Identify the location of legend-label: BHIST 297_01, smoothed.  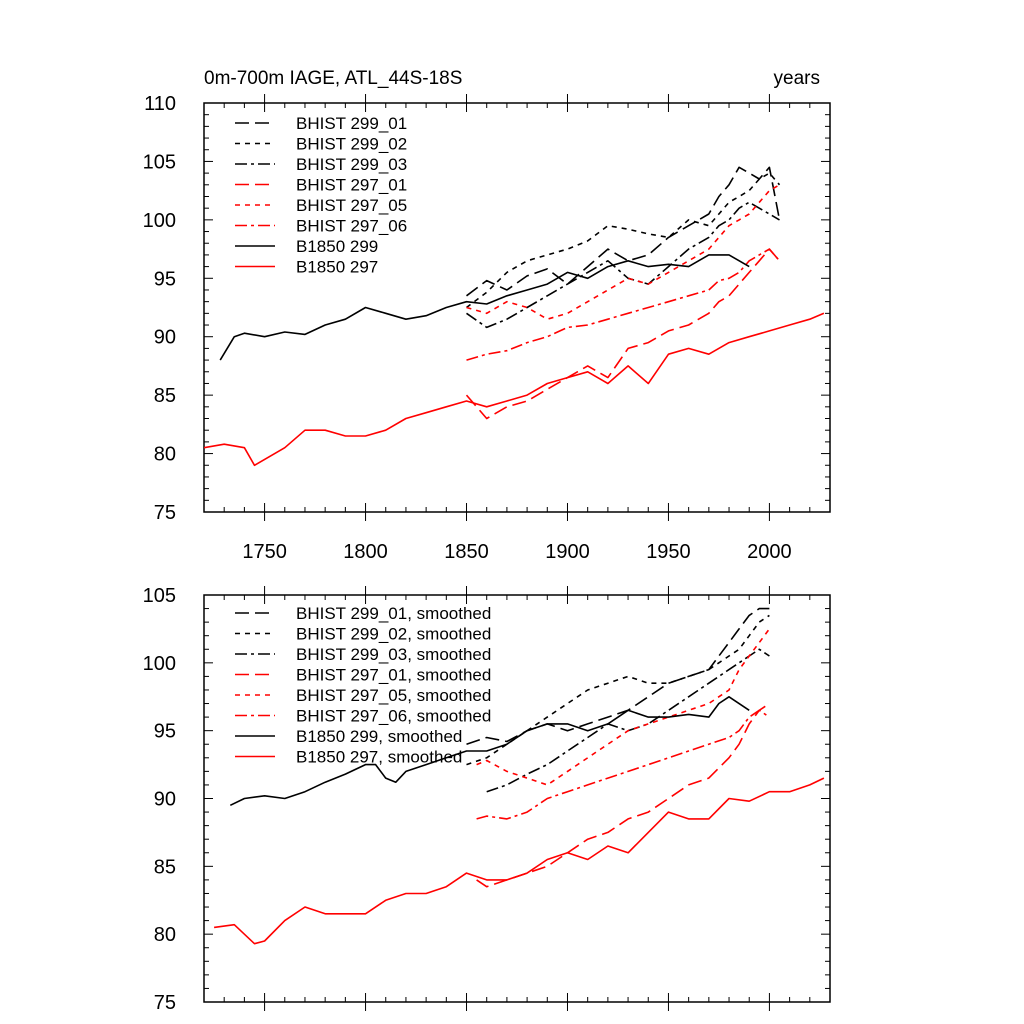
(393, 675).